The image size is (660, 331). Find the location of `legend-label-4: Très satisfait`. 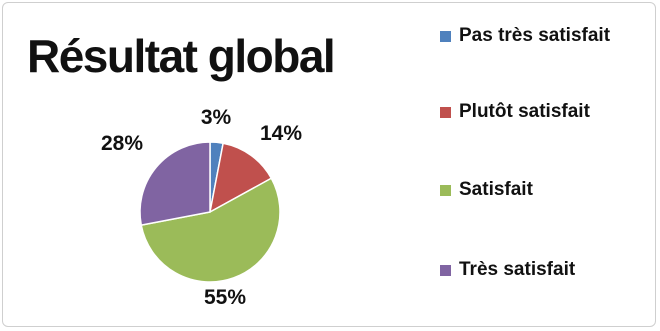

legend-label-4: Très satisfait is located at coordinates (517, 269).